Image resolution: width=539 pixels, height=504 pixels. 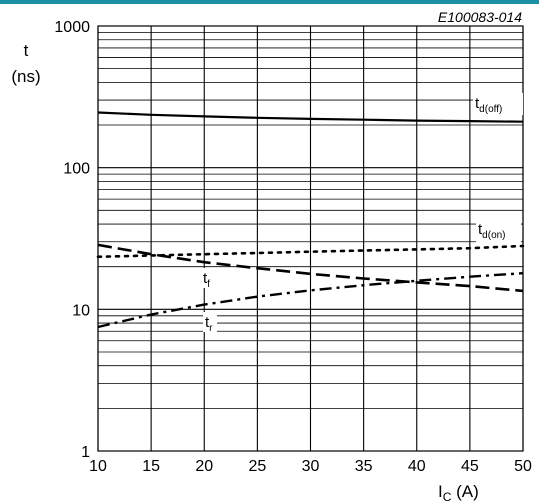 I want to click on series-line-don, so click(x=310, y=251).